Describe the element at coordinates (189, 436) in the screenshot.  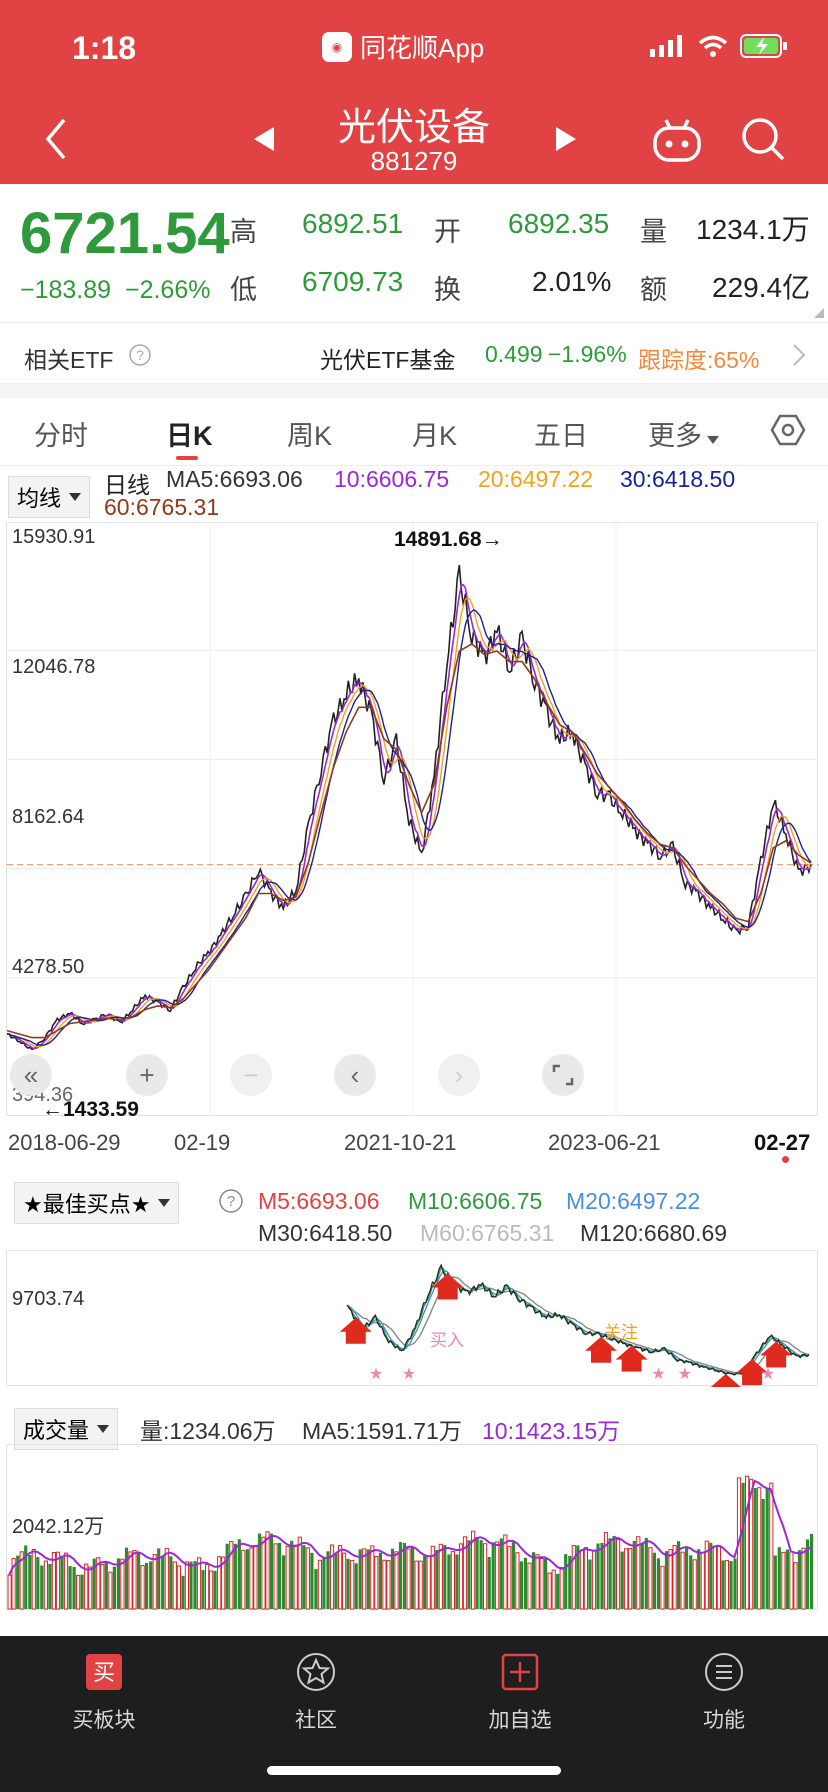
I see `tab-daily-k: 日K` at that location.